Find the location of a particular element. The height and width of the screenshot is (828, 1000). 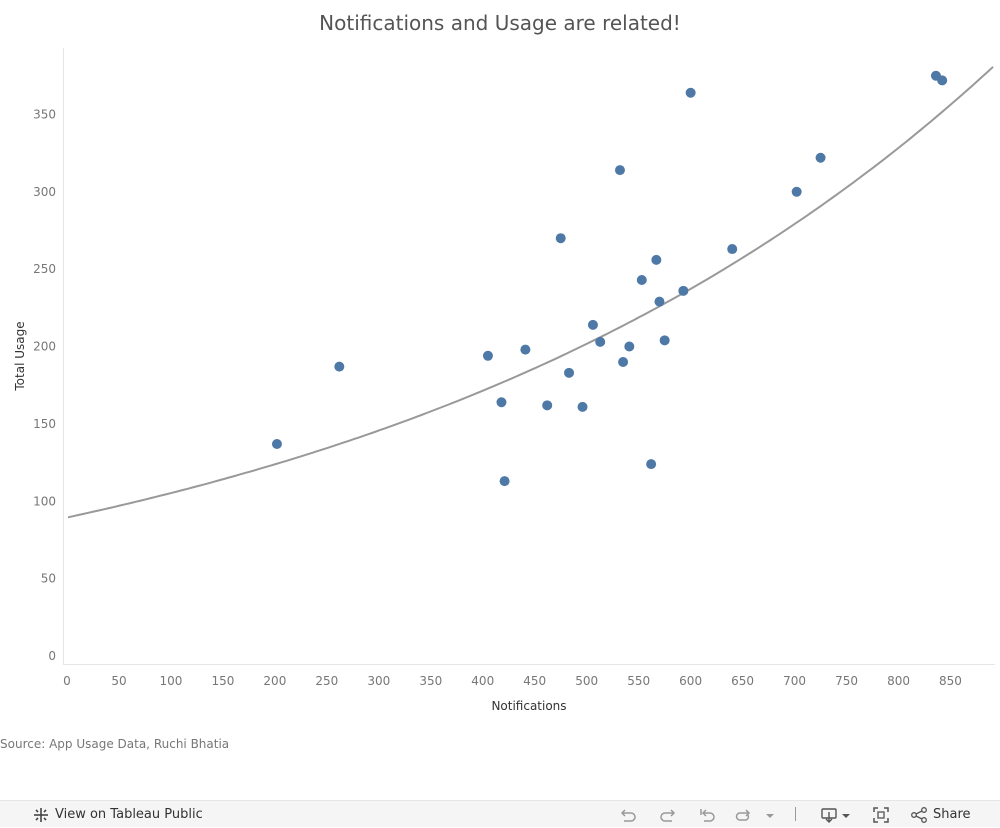

x-tick-label: 850 is located at coordinates (950, 681).